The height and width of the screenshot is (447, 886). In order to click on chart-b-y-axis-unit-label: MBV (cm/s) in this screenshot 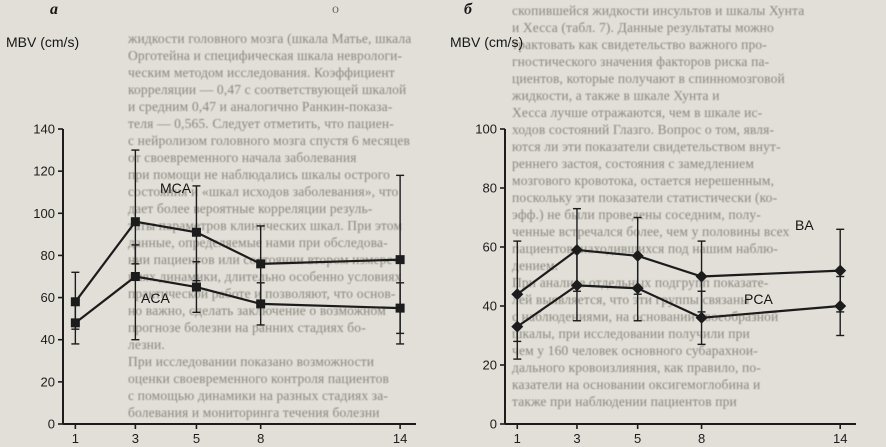, I will do `click(487, 42)`.